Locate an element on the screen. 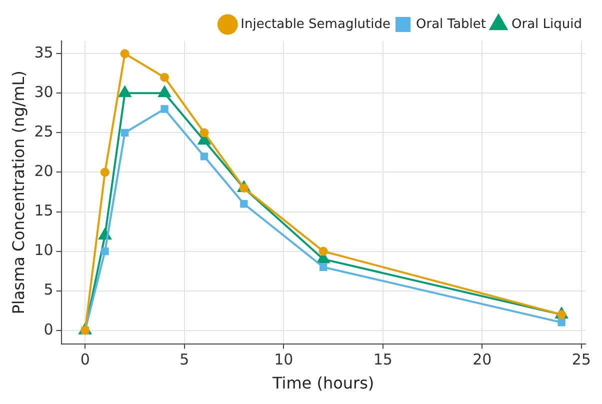  y-tick-label: 15 is located at coordinates (44, 211).